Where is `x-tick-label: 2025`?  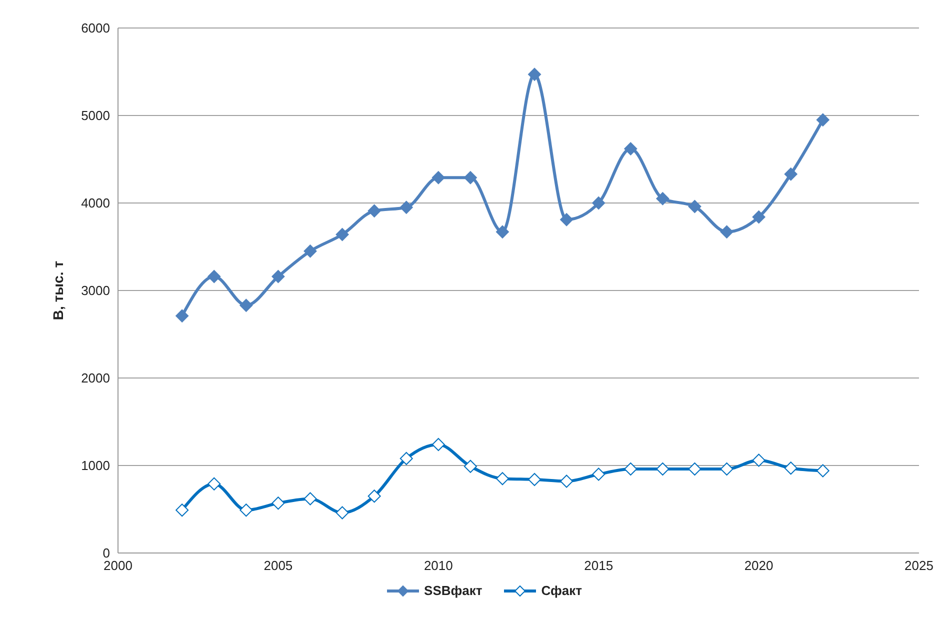 x-tick-label: 2025 is located at coordinates (919, 566).